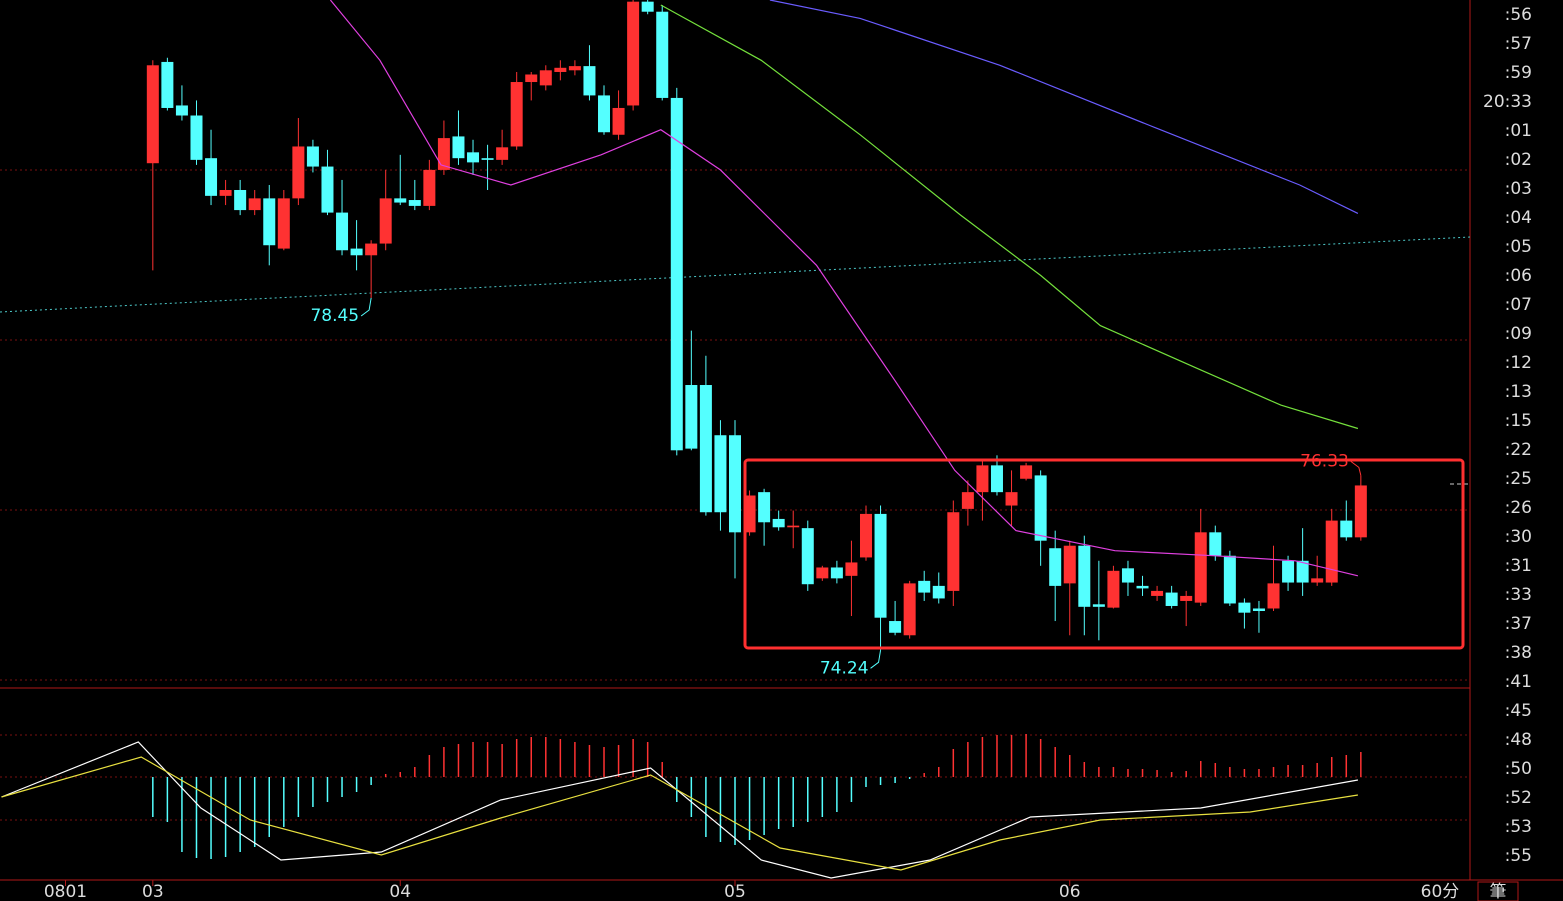  What do you see at coordinates (1518, 479) in the screenshot?
I see `right-axis-label: :25` at bounding box center [1518, 479].